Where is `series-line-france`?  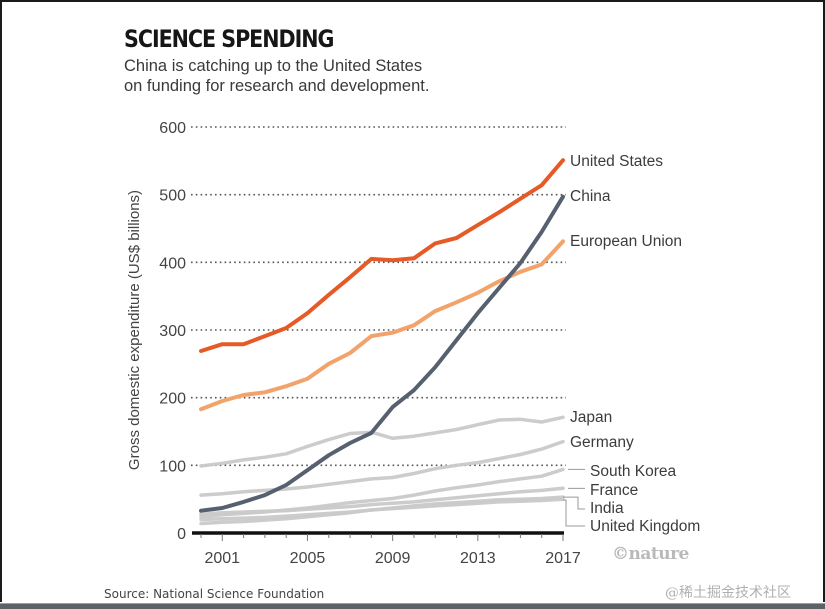
series-line-france is located at coordinates (382, 501).